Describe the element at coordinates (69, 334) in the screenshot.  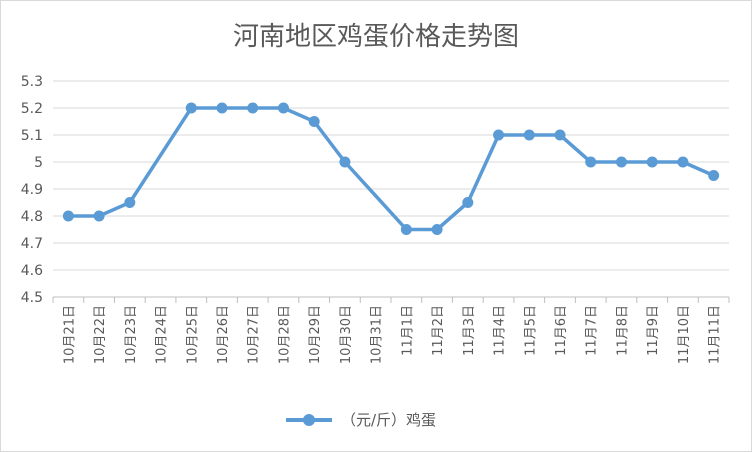
I see `x-tick-label: 10月21日` at that location.